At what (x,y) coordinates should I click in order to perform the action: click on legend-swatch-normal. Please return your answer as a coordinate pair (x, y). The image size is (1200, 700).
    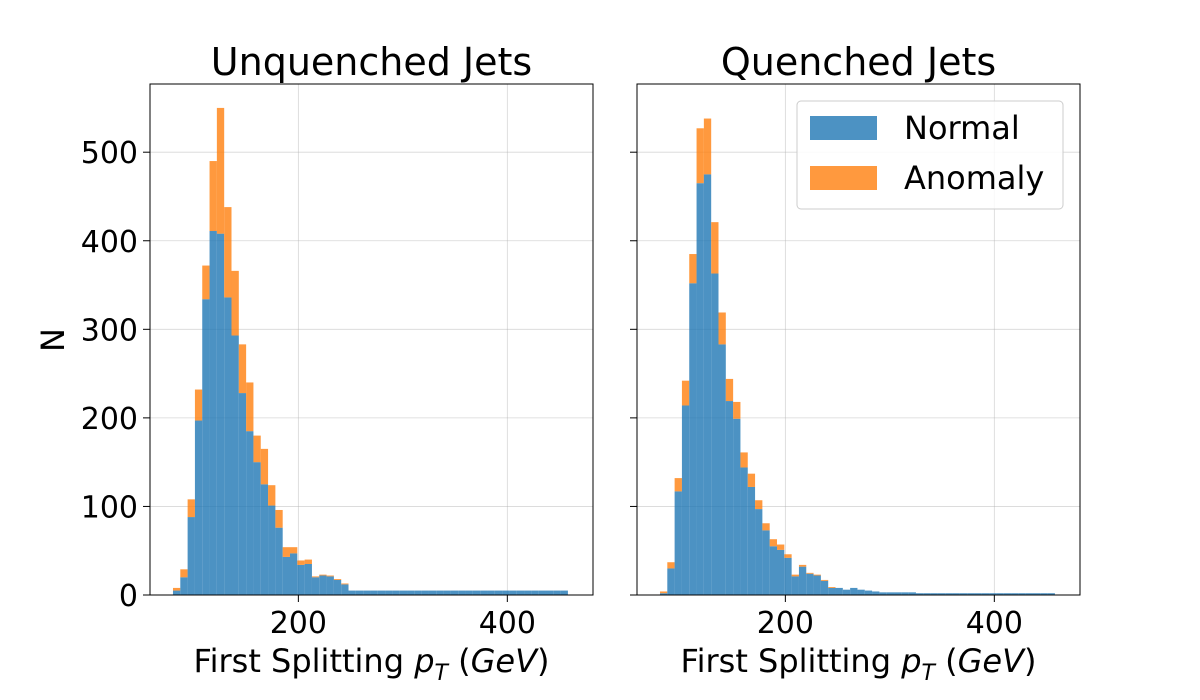
    Looking at the image, I should click on (843, 128).